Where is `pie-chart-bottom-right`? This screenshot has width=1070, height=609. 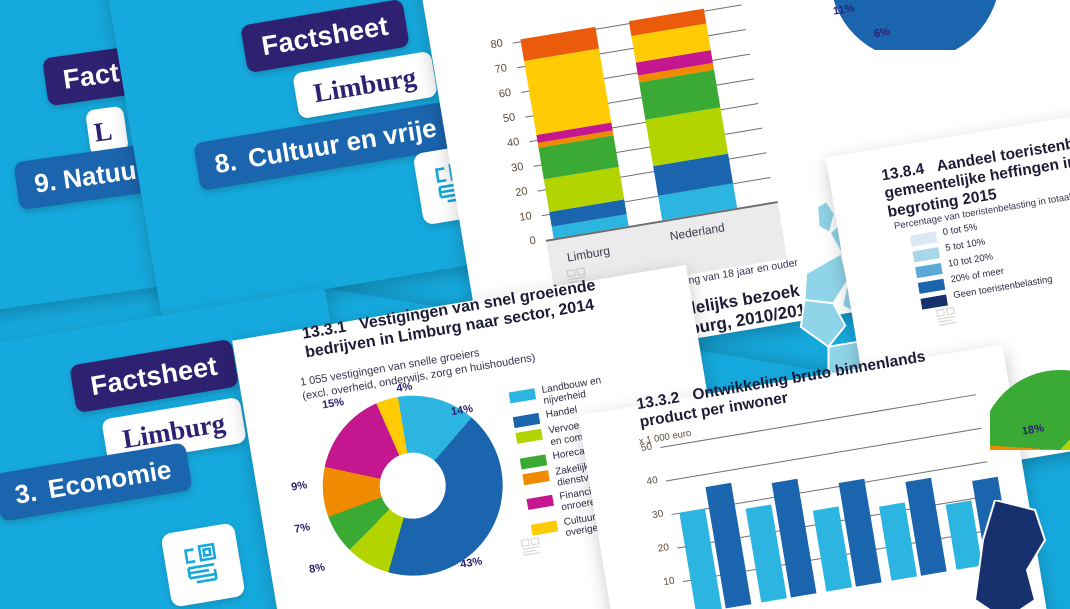
pie-chart-bottom-right is located at coordinates (1030, 390).